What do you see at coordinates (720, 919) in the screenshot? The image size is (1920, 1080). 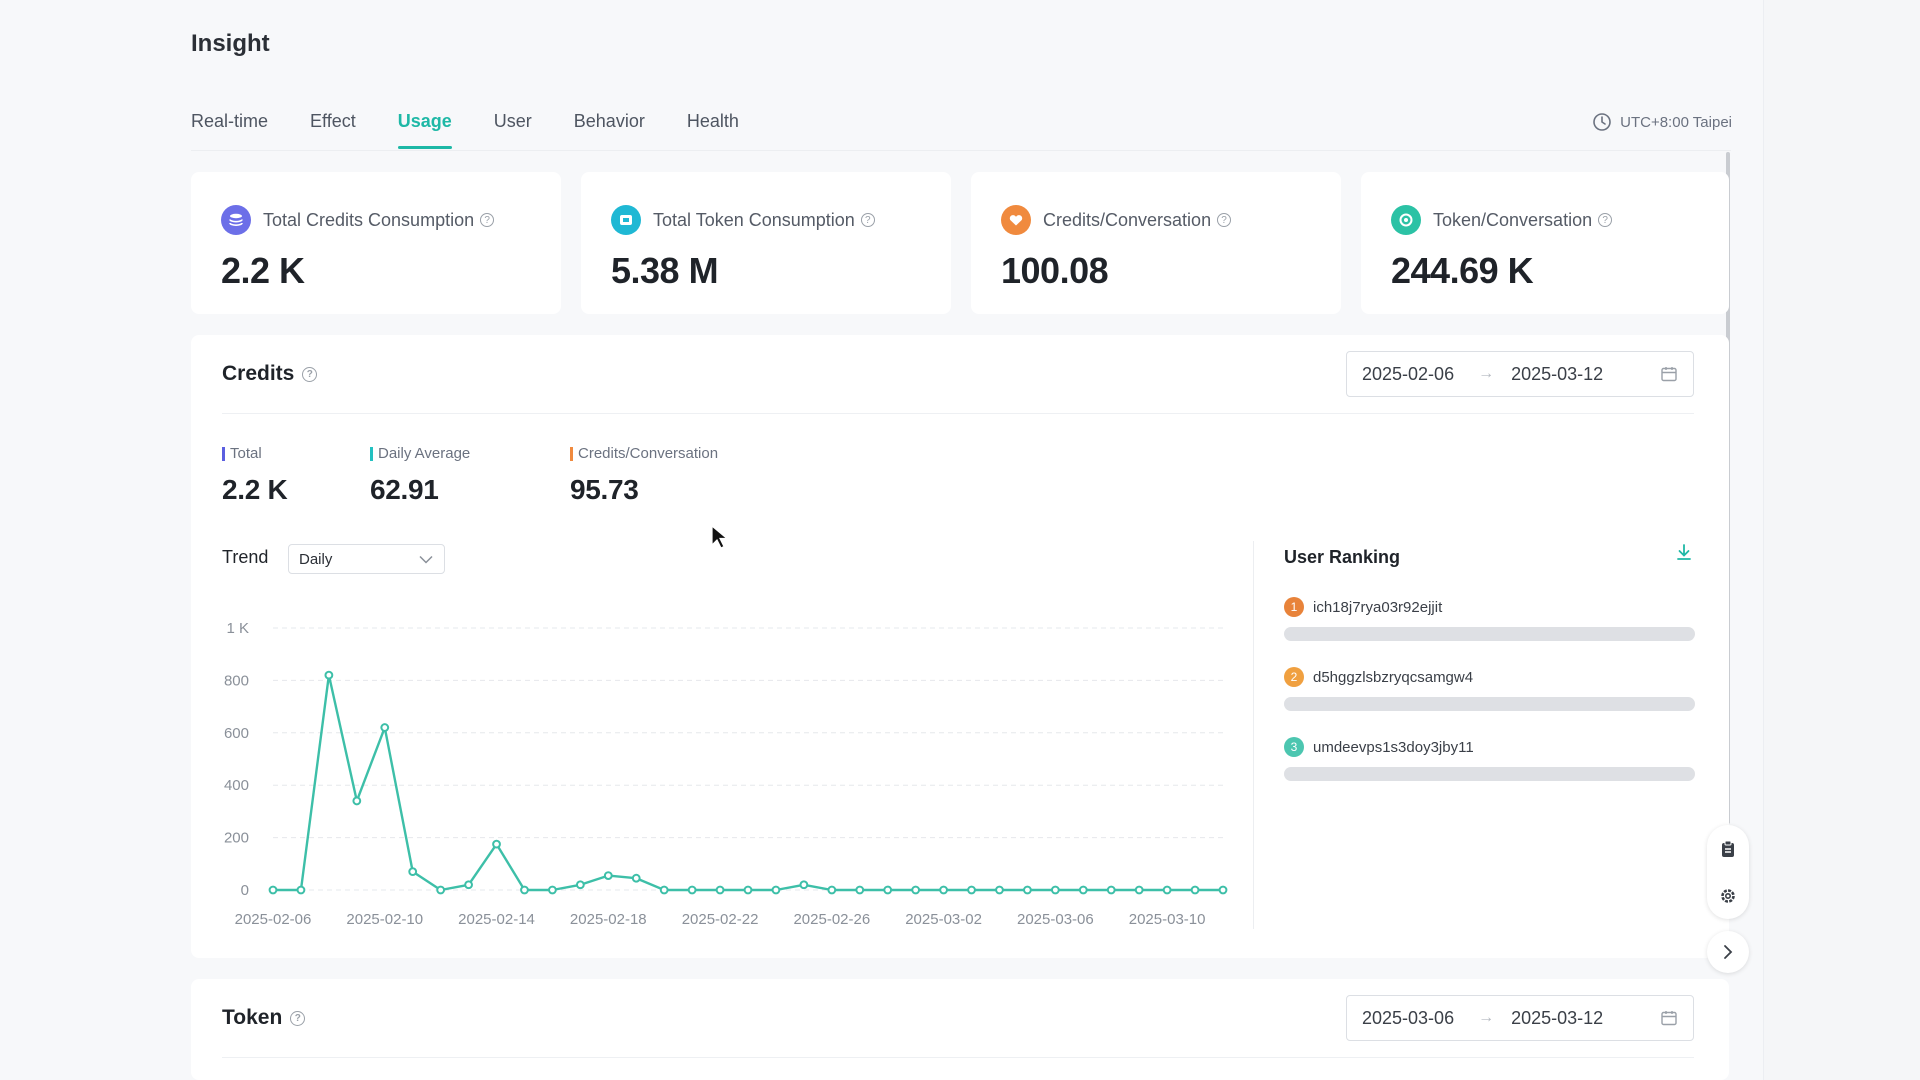 I see `x-tick-label: 2025-02-22` at bounding box center [720, 919].